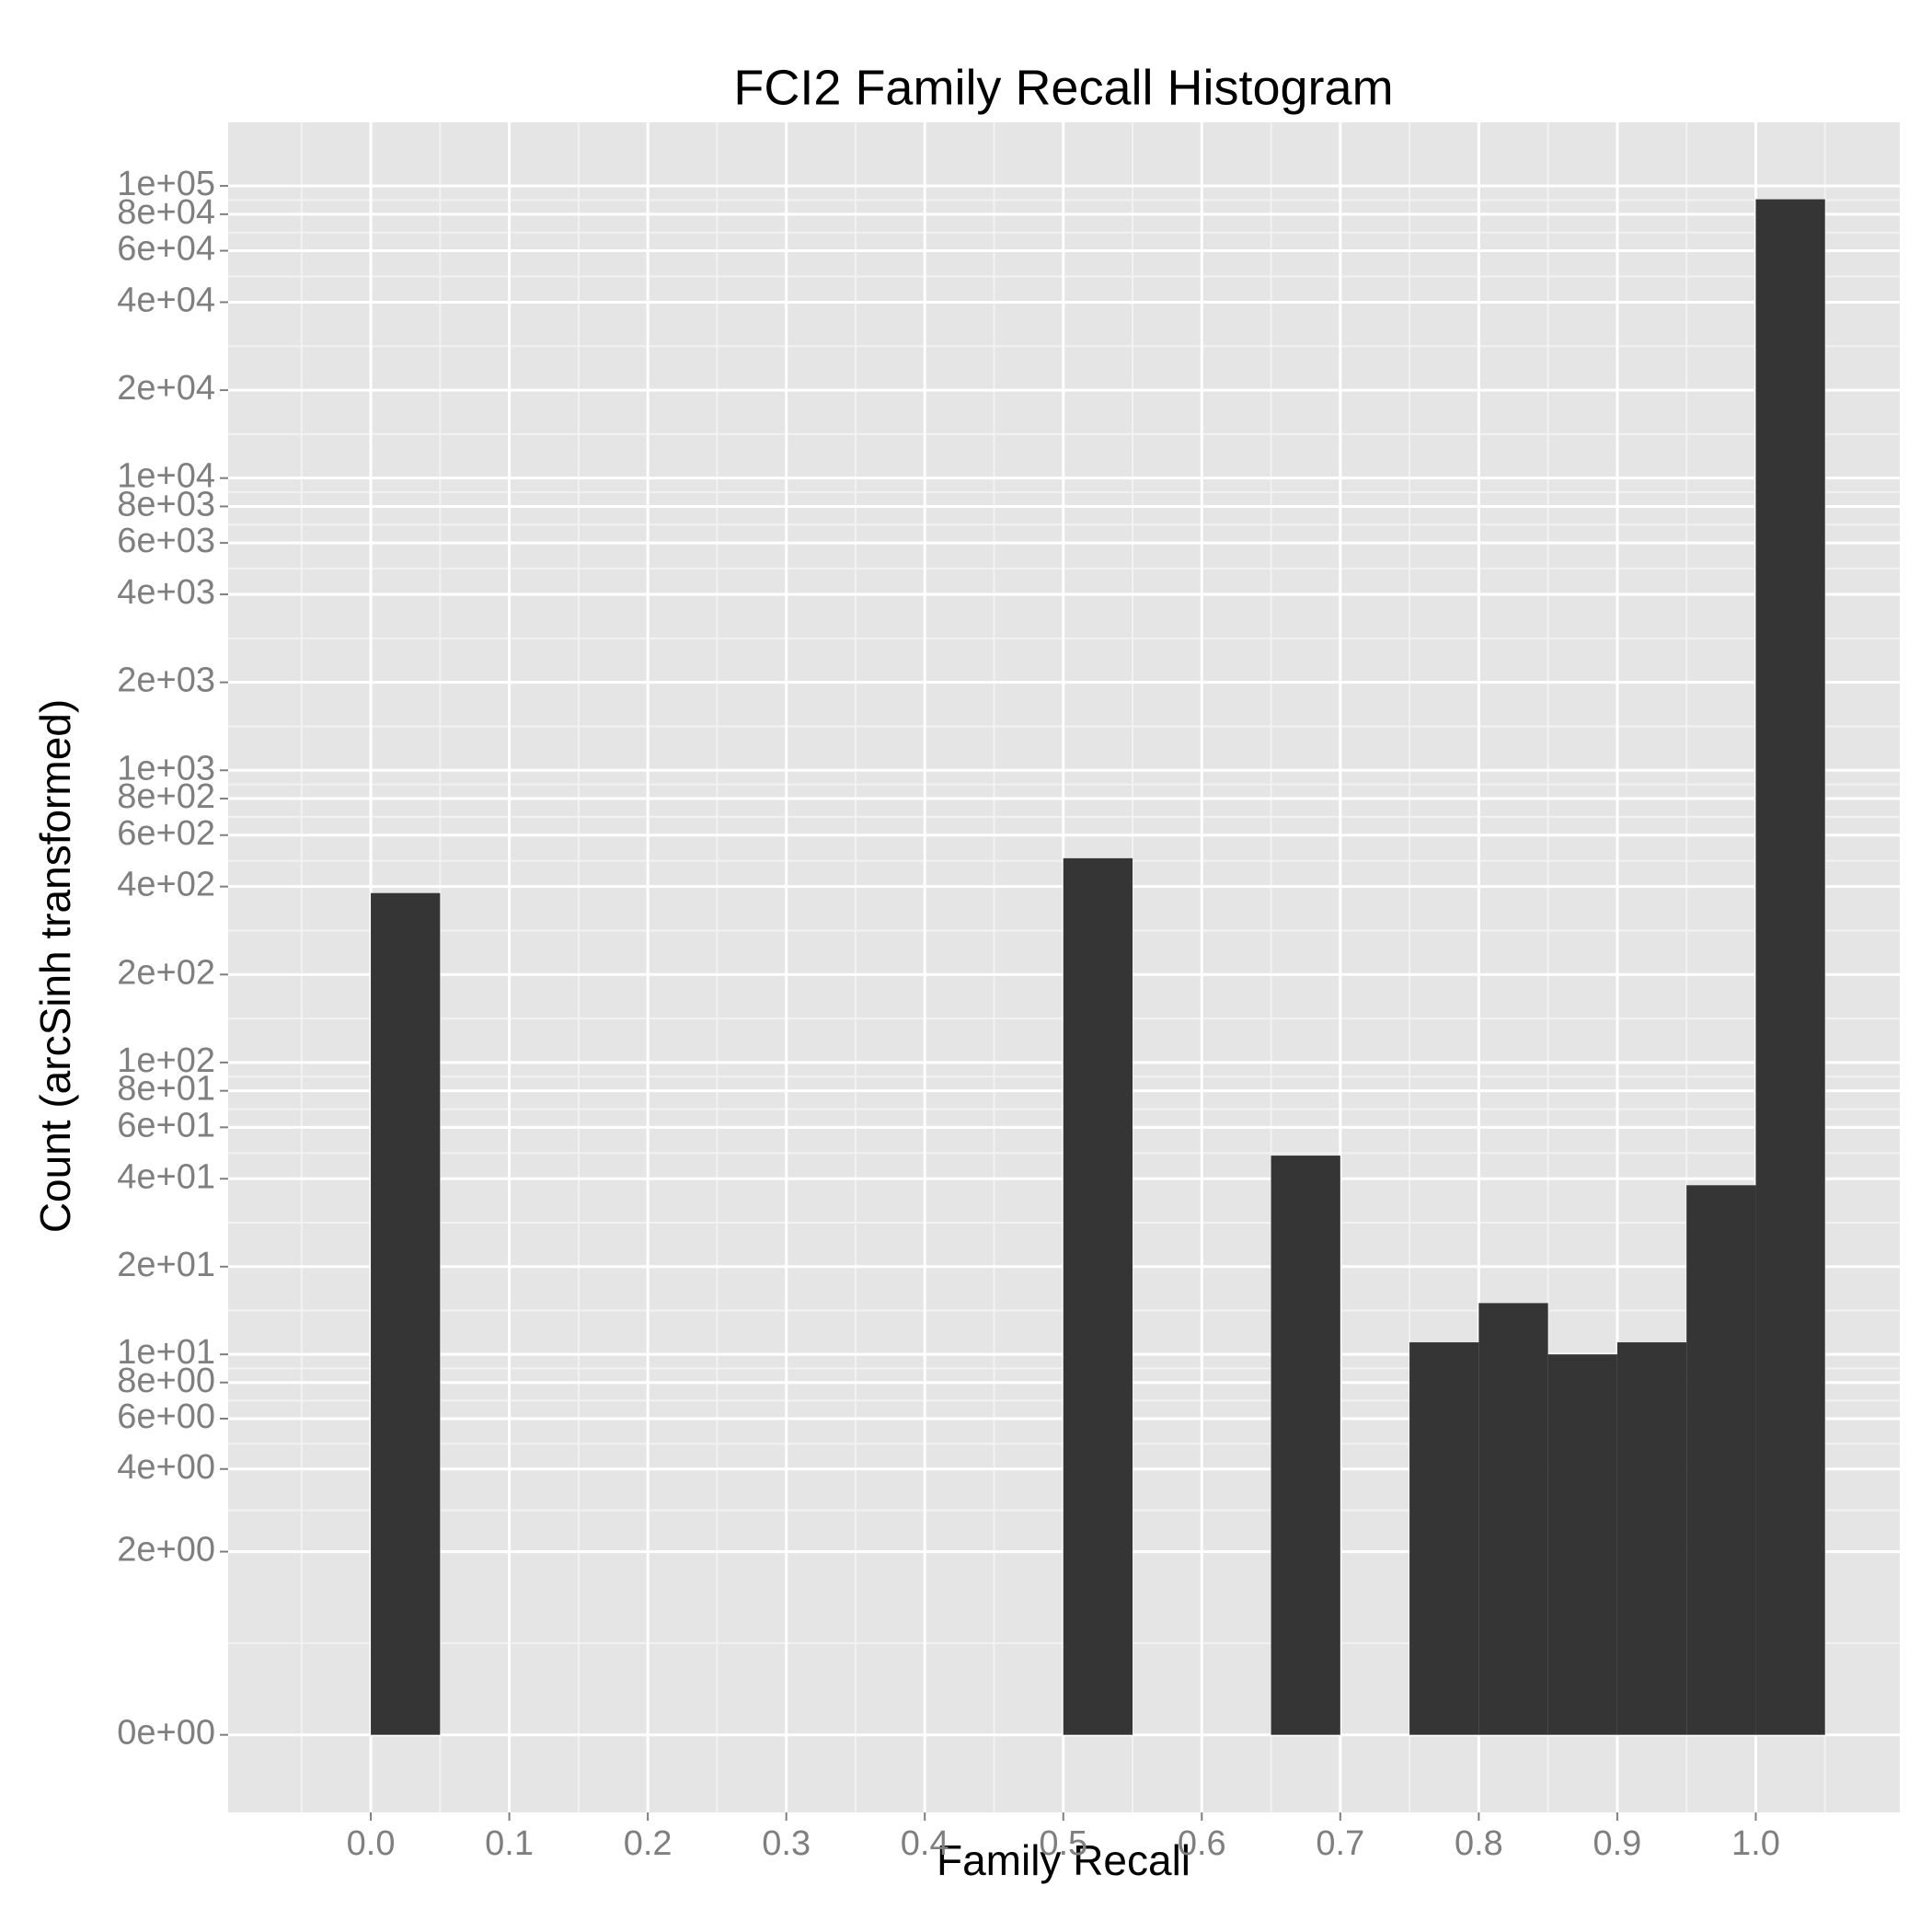 Image resolution: width=1932 pixels, height=1932 pixels. I want to click on y-axis-label: Count (arcSinh transformed), so click(55, 966).